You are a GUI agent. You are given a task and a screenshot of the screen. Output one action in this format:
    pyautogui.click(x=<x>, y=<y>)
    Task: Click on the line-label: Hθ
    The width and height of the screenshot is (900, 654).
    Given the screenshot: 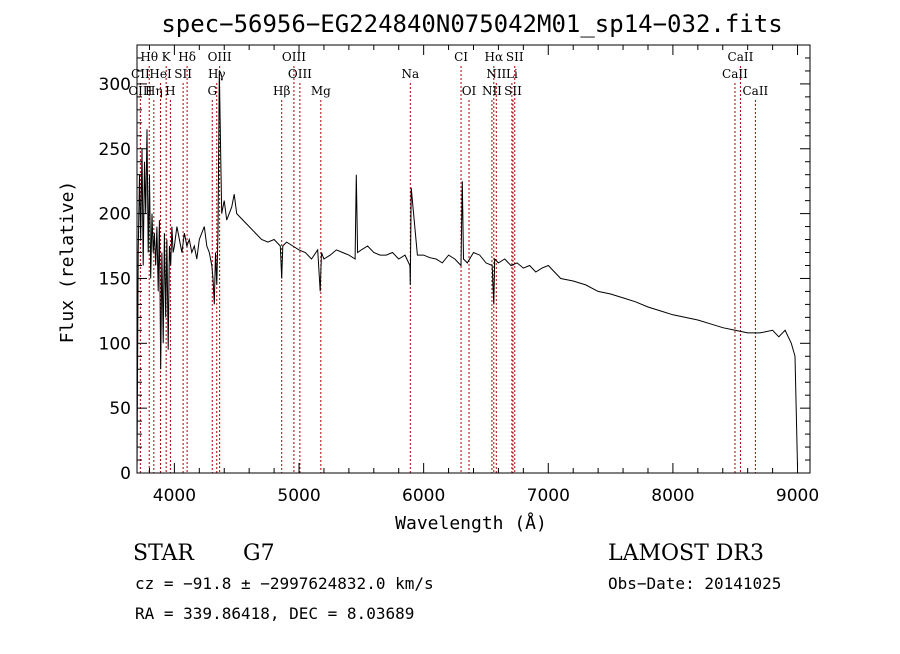 What is the action you would take?
    pyautogui.click(x=149, y=57)
    